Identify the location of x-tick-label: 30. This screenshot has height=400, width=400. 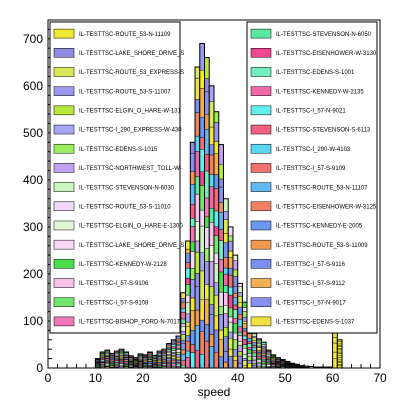
(191, 378).